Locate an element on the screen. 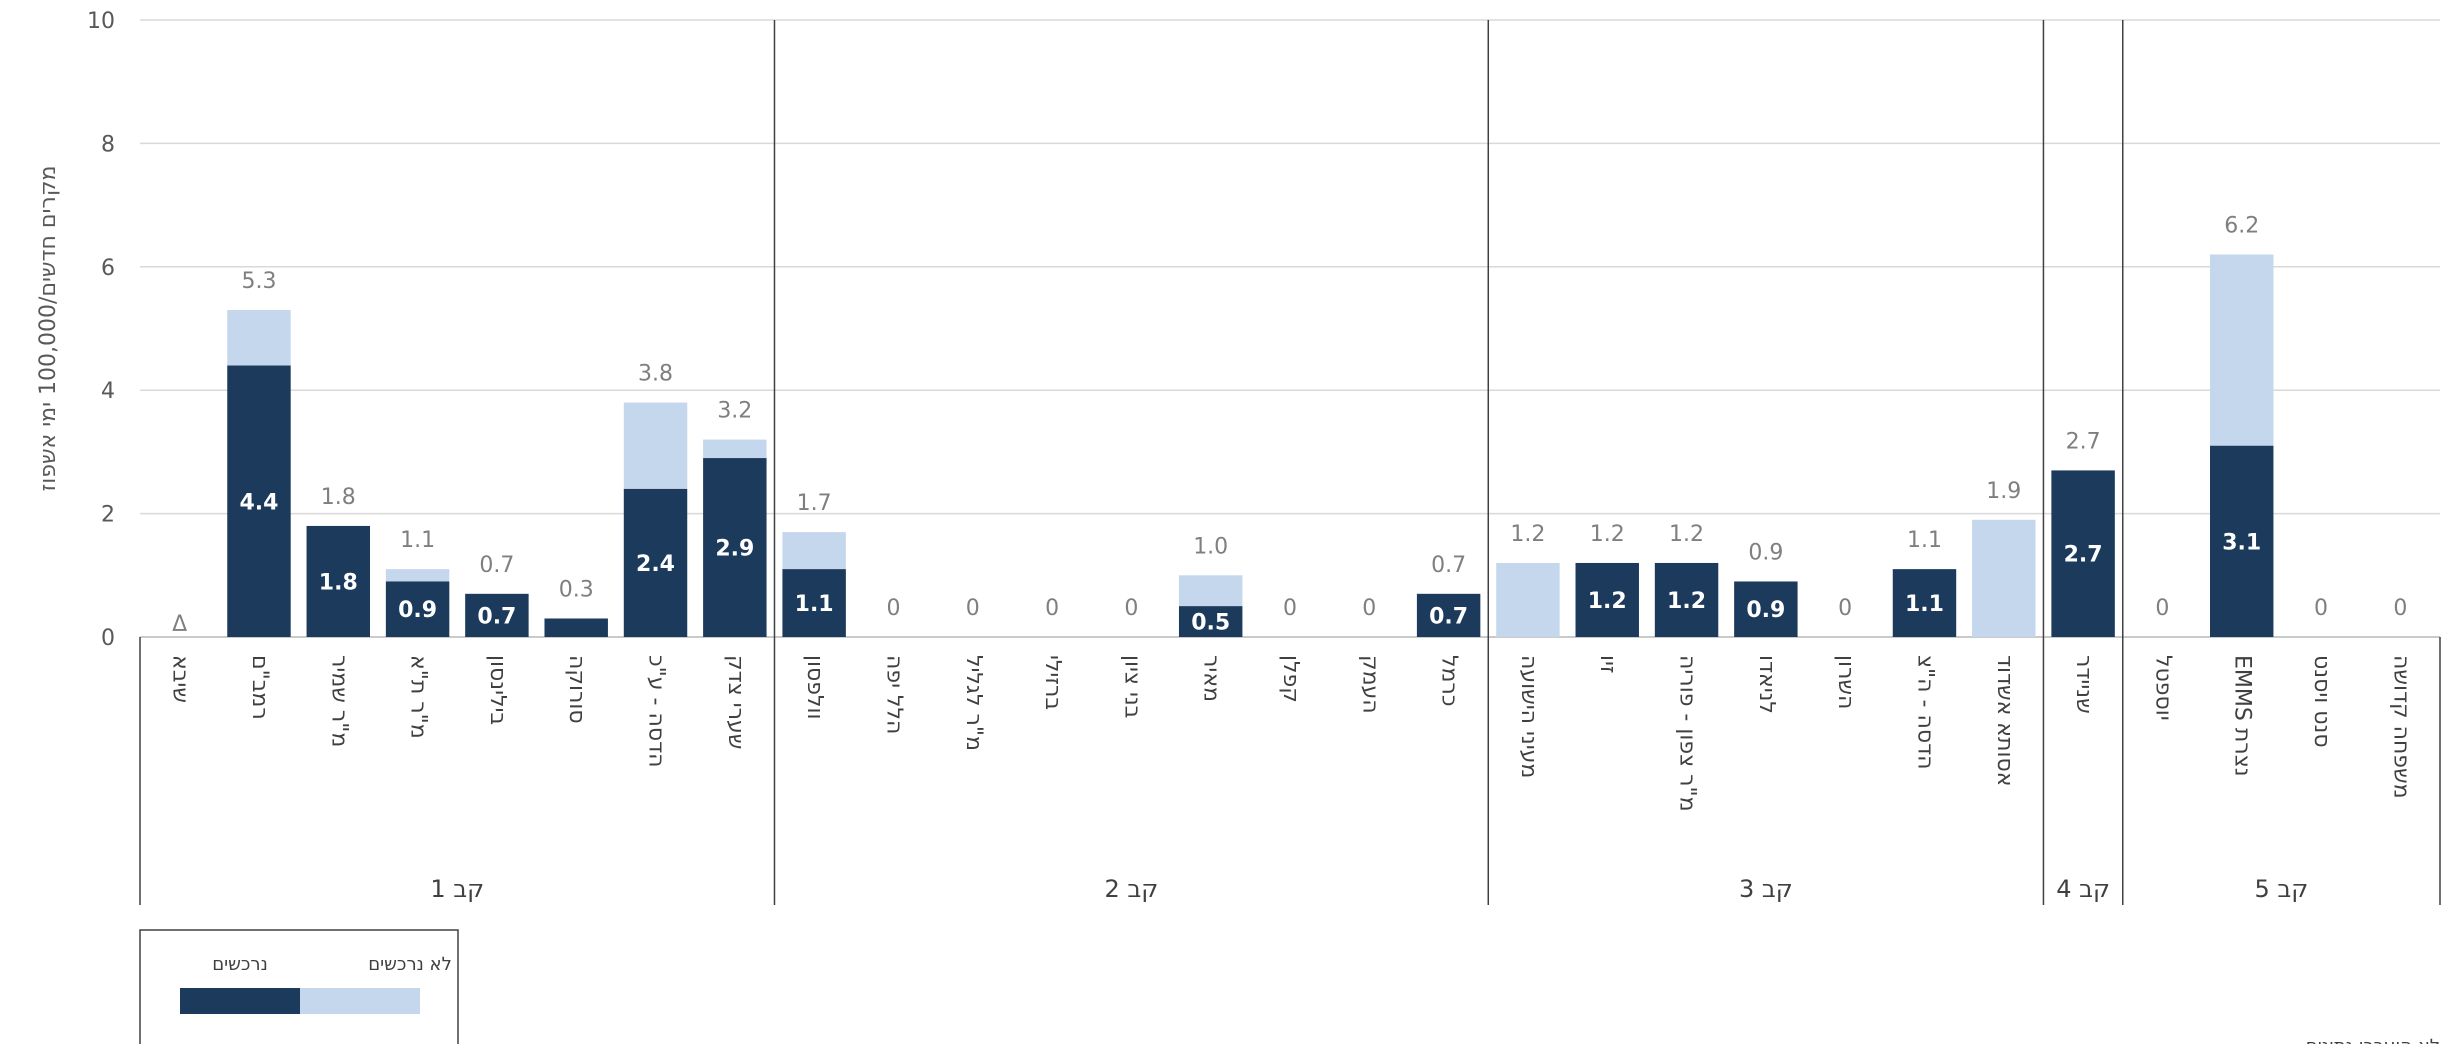 The image size is (2458, 1044). inside-label-6: 2.4 is located at coordinates (655, 564).